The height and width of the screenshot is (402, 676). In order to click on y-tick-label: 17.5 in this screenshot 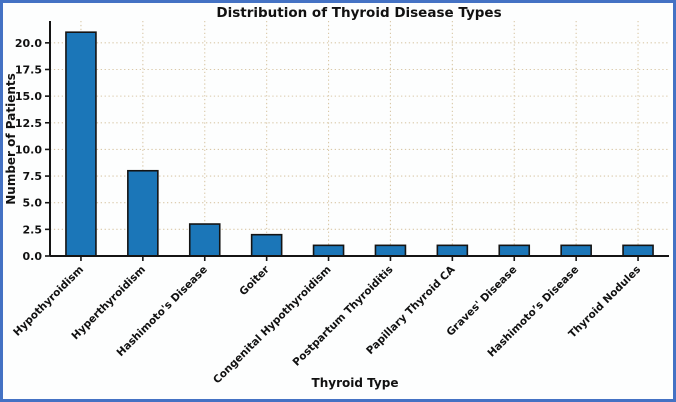, I will do `click(28, 69)`.